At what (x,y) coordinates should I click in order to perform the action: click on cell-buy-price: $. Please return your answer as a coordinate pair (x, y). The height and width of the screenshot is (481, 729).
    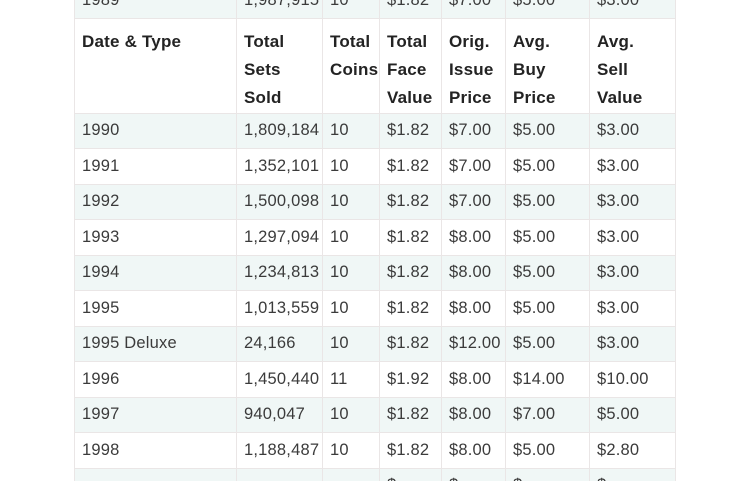
    Looking at the image, I should click on (547, 474).